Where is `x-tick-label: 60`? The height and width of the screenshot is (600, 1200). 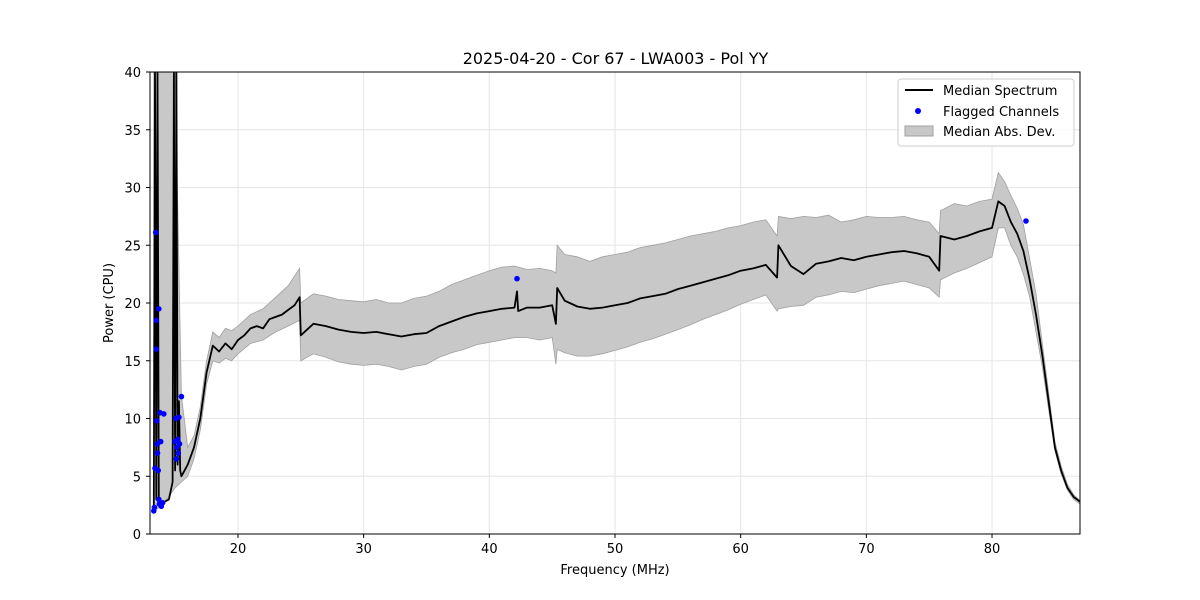 x-tick-label: 60 is located at coordinates (740, 549).